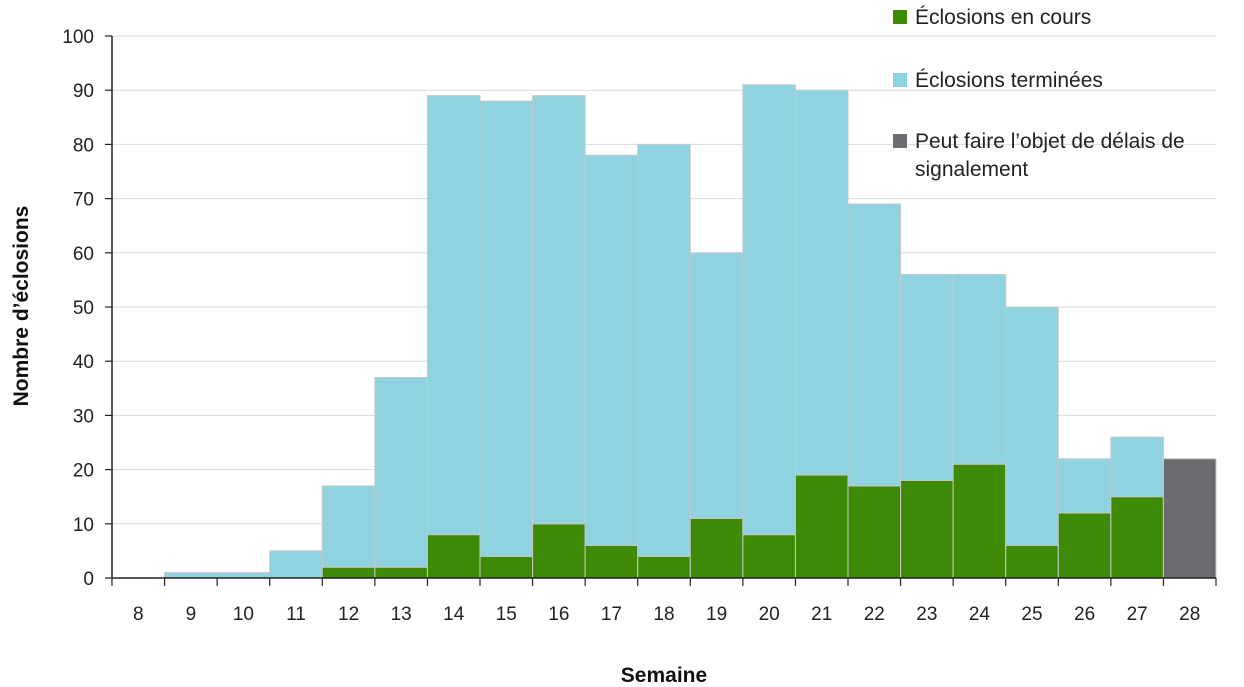 This screenshot has height=687, width=1244. I want to click on y-tick-label: 20, so click(83, 471).